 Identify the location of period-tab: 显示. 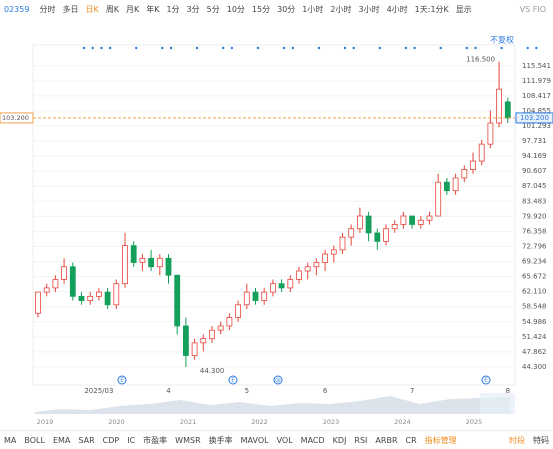
(463, 9).